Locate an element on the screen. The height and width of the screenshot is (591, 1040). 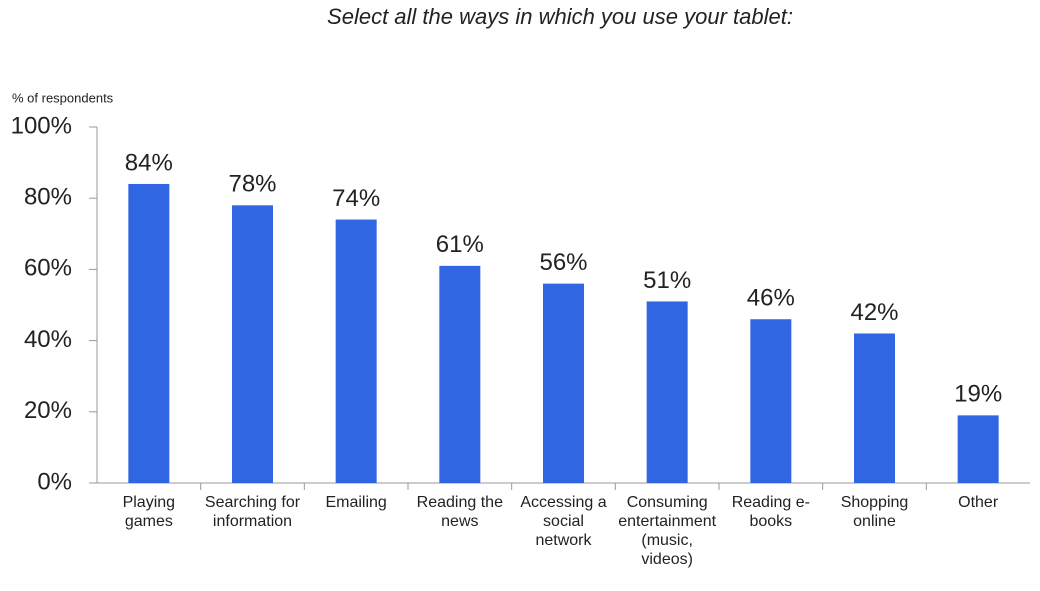
value-label: 46% is located at coordinates (771, 298).